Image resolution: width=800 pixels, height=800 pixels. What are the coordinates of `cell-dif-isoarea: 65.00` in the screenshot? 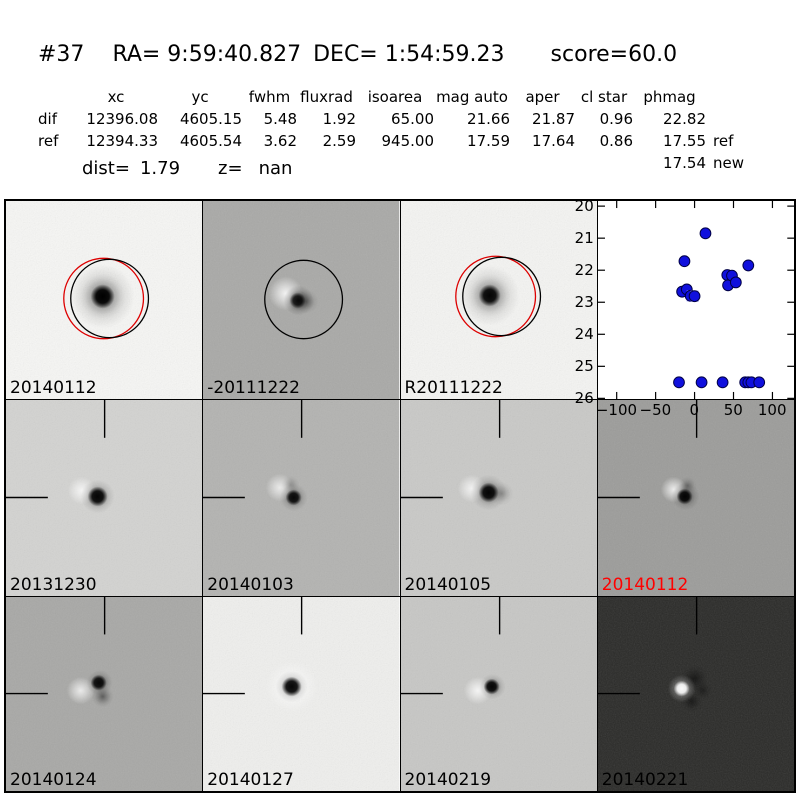 It's located at (412, 119).